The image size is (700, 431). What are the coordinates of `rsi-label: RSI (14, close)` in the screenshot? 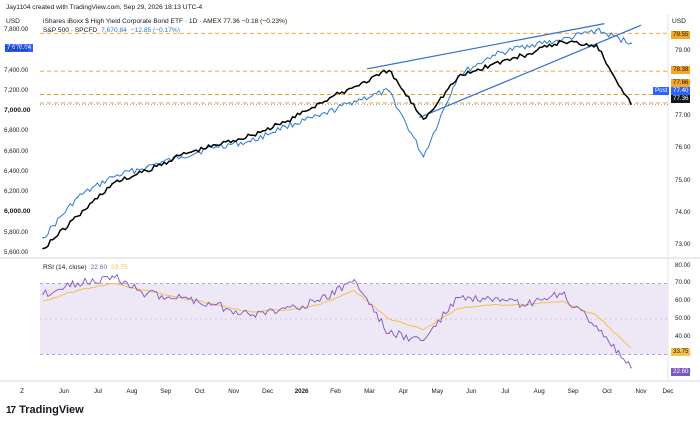 It's located at (65, 267).